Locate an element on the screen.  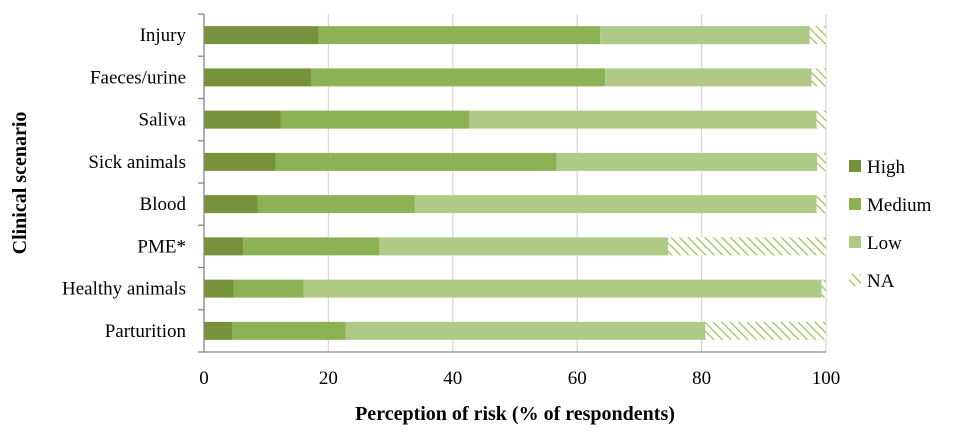
legend-label-low: Low is located at coordinates (884, 243).